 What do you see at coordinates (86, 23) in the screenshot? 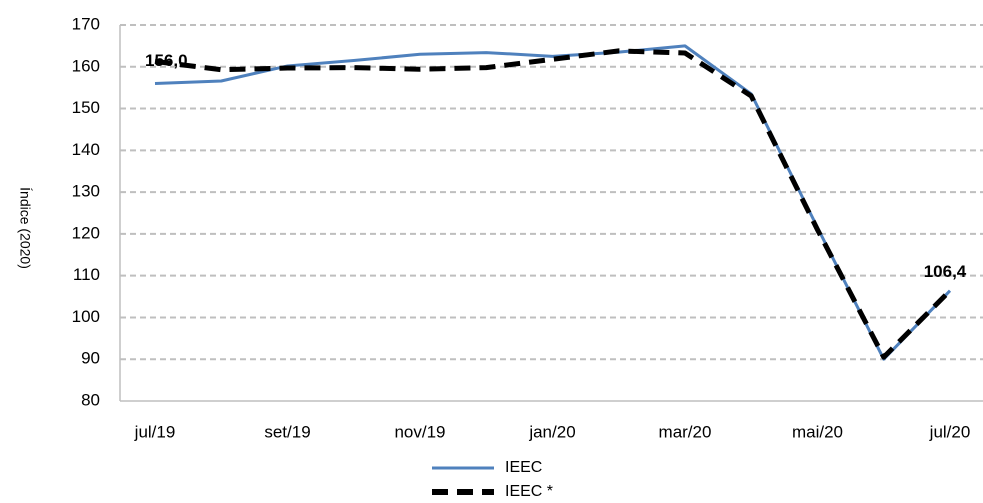
I see `y-tick-label: 170` at bounding box center [86, 23].